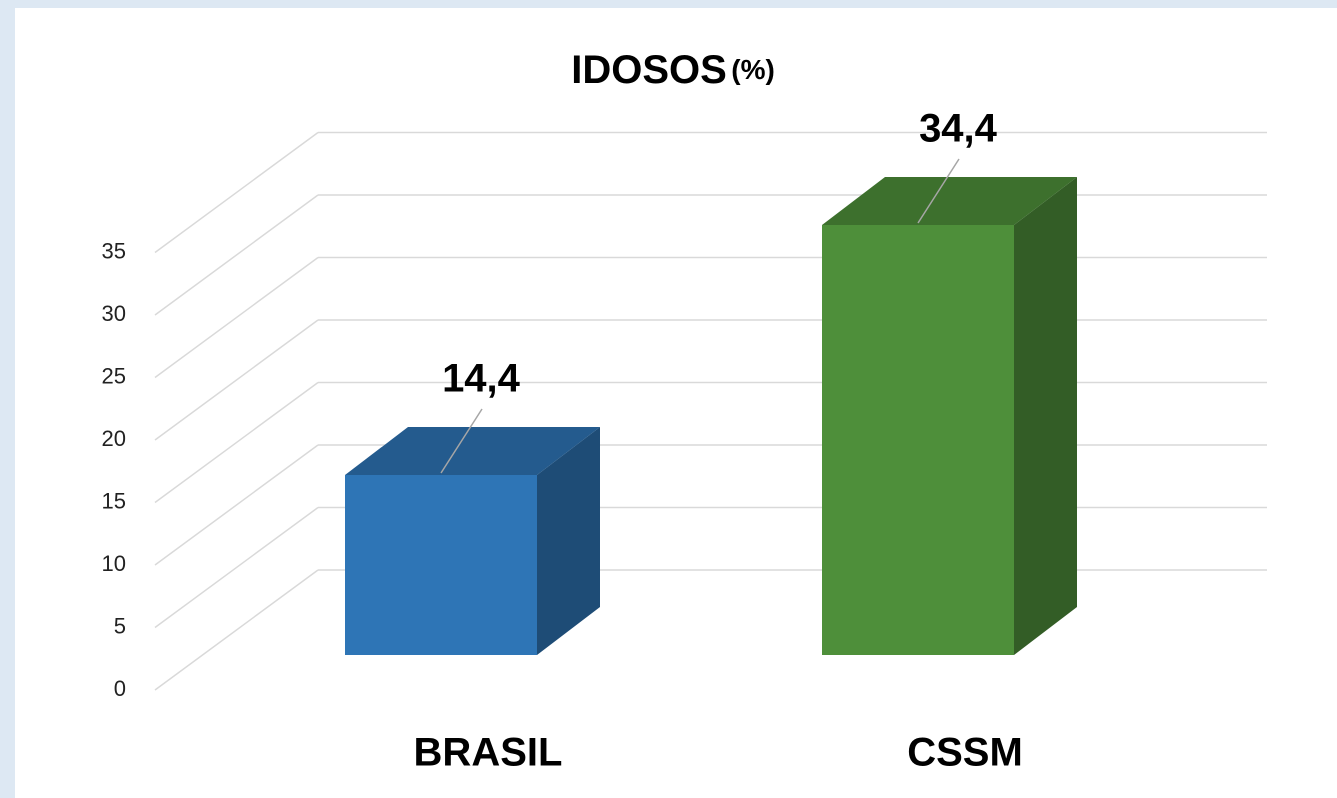  What do you see at coordinates (965, 753) in the screenshot?
I see `x-tick-label: CSSM` at bounding box center [965, 753].